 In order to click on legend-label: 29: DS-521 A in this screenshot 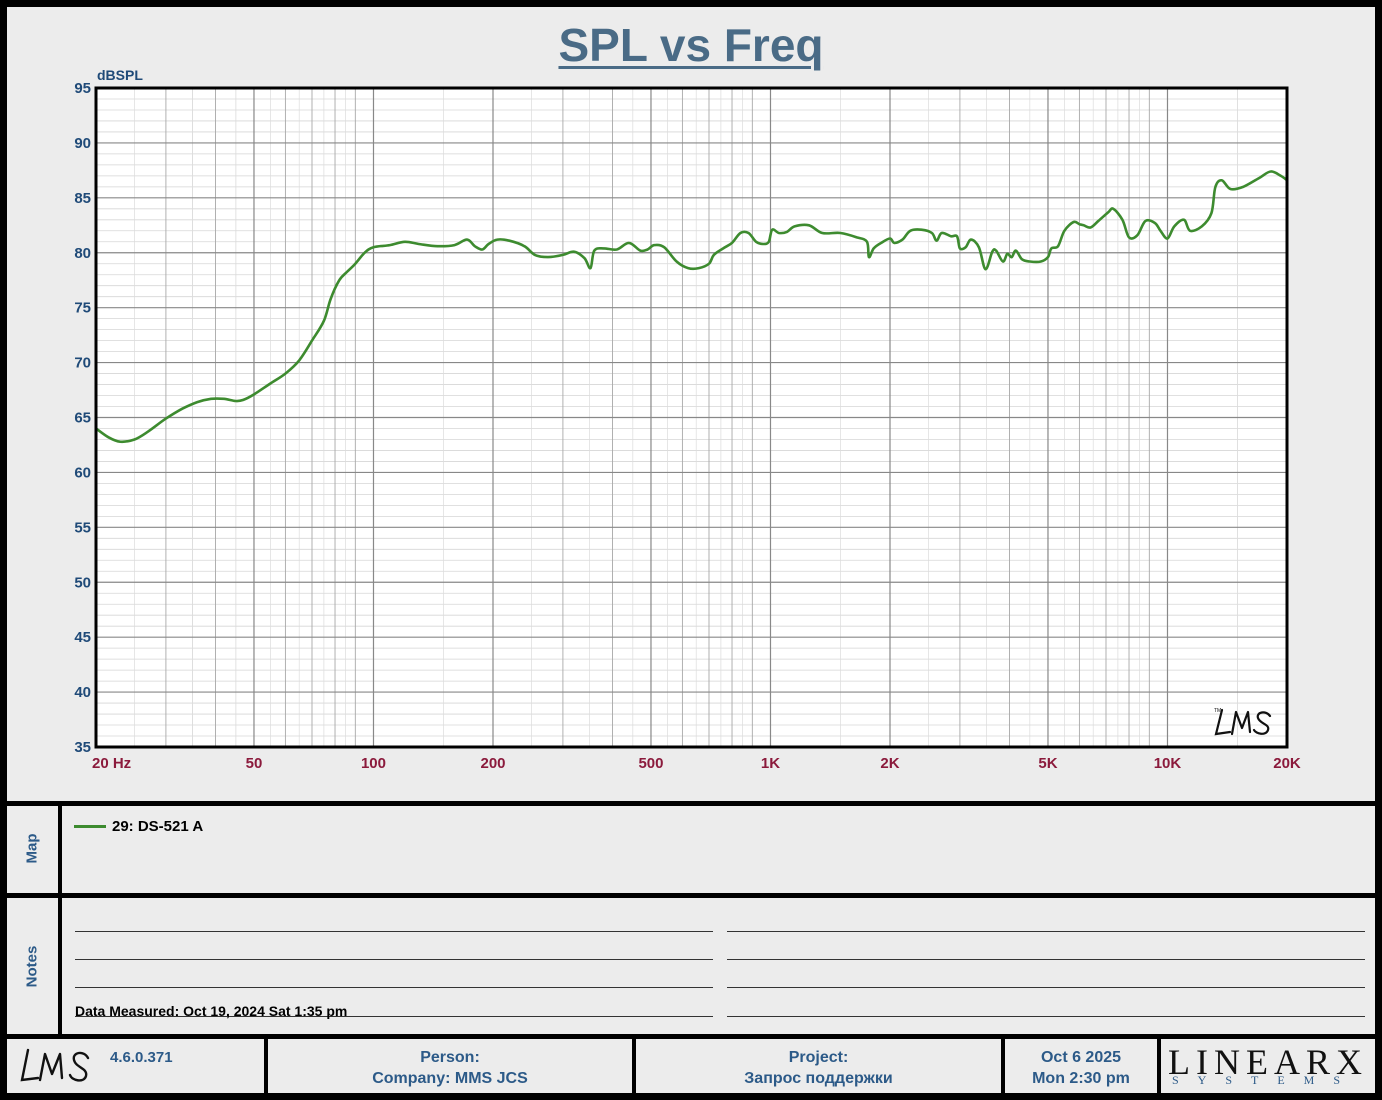, I will do `click(158, 826)`.